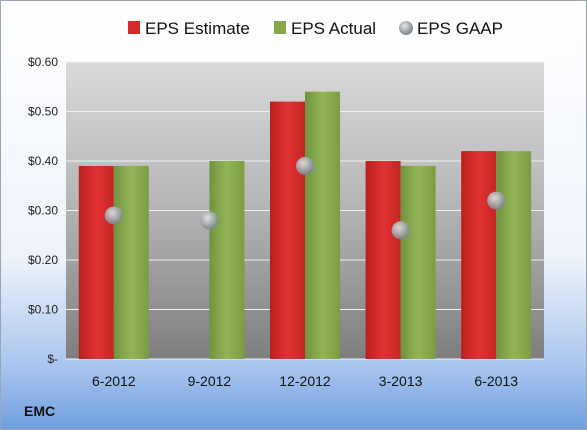 Image resolution: width=587 pixels, height=430 pixels. Describe the element at coordinates (43, 161) in the screenshot. I see `y-tick-label: $0.40` at that location.